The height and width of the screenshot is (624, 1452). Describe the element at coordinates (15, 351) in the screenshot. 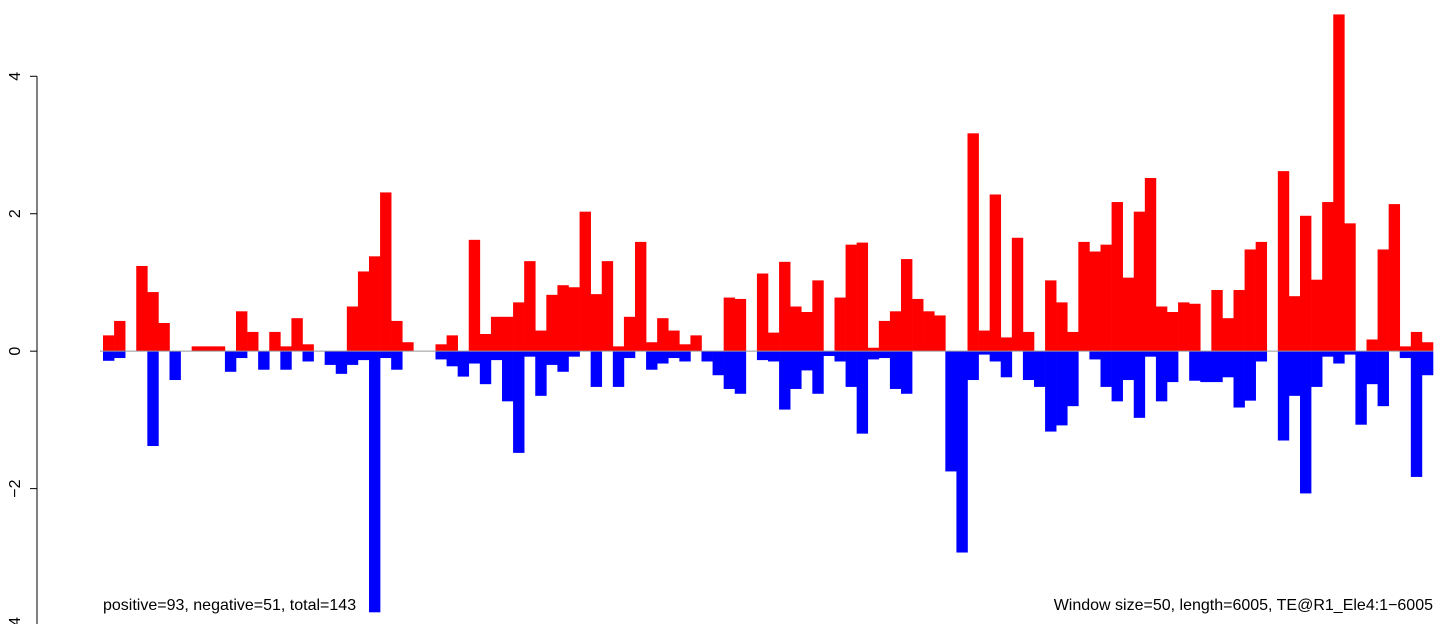

I see `y-tick-label: 0` at that location.